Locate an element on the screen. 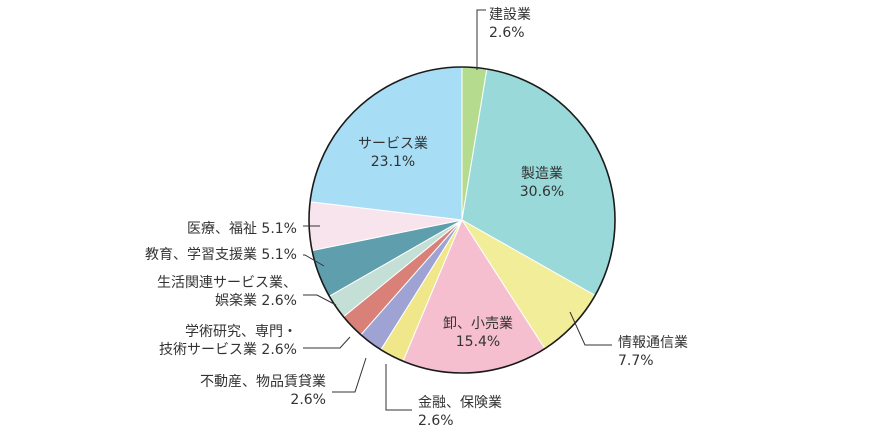 Image resolution: width=890 pixels, height=445 pixels. slice-label-6-line-0: 学術研究、専門・ is located at coordinates (241, 332).